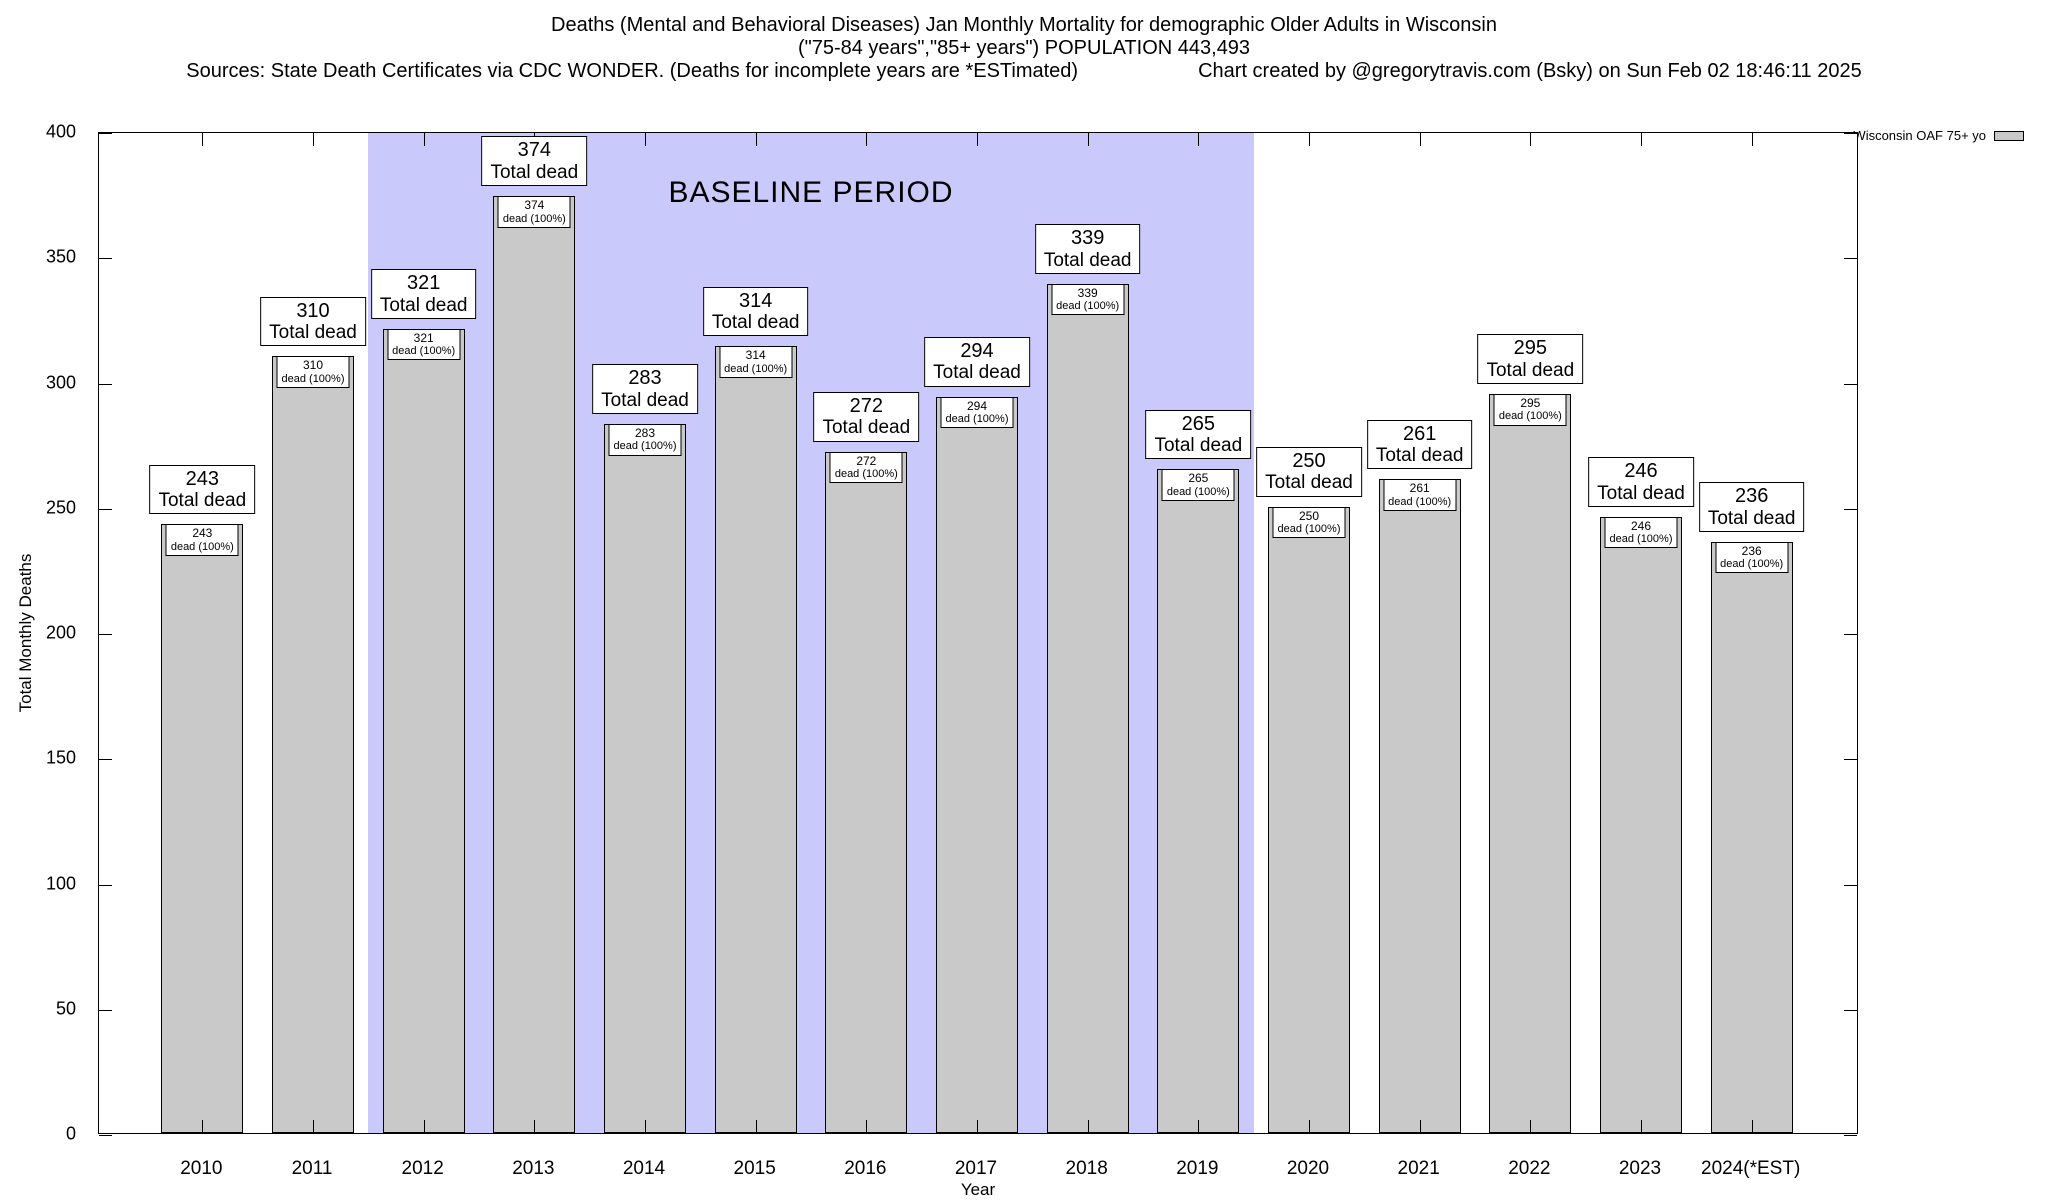 This screenshot has height=1200, width=2048. Describe the element at coordinates (1419, 444) in the screenshot. I see `bar-total-label-2021: 261 Total dead` at that location.